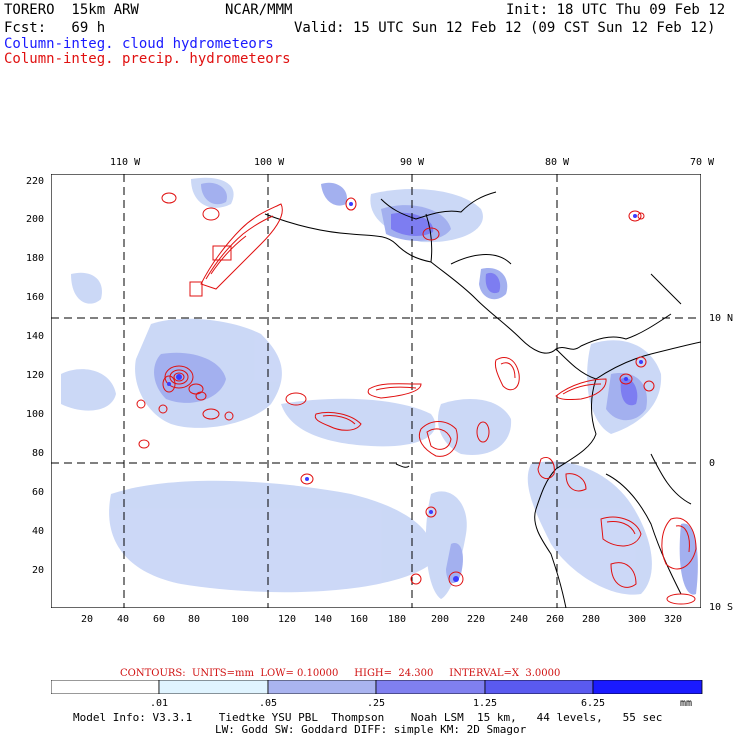 This screenshot has height=740, width=740. I want to click on lat-label-10n: 10 N, so click(721, 318).